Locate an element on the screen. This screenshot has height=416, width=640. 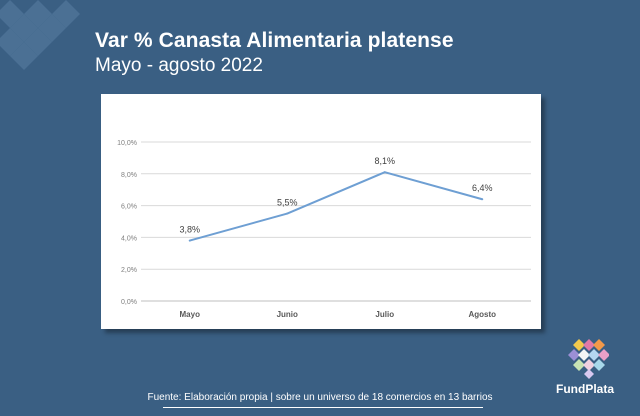
y-tick-label: 6,0% is located at coordinates (129, 207).